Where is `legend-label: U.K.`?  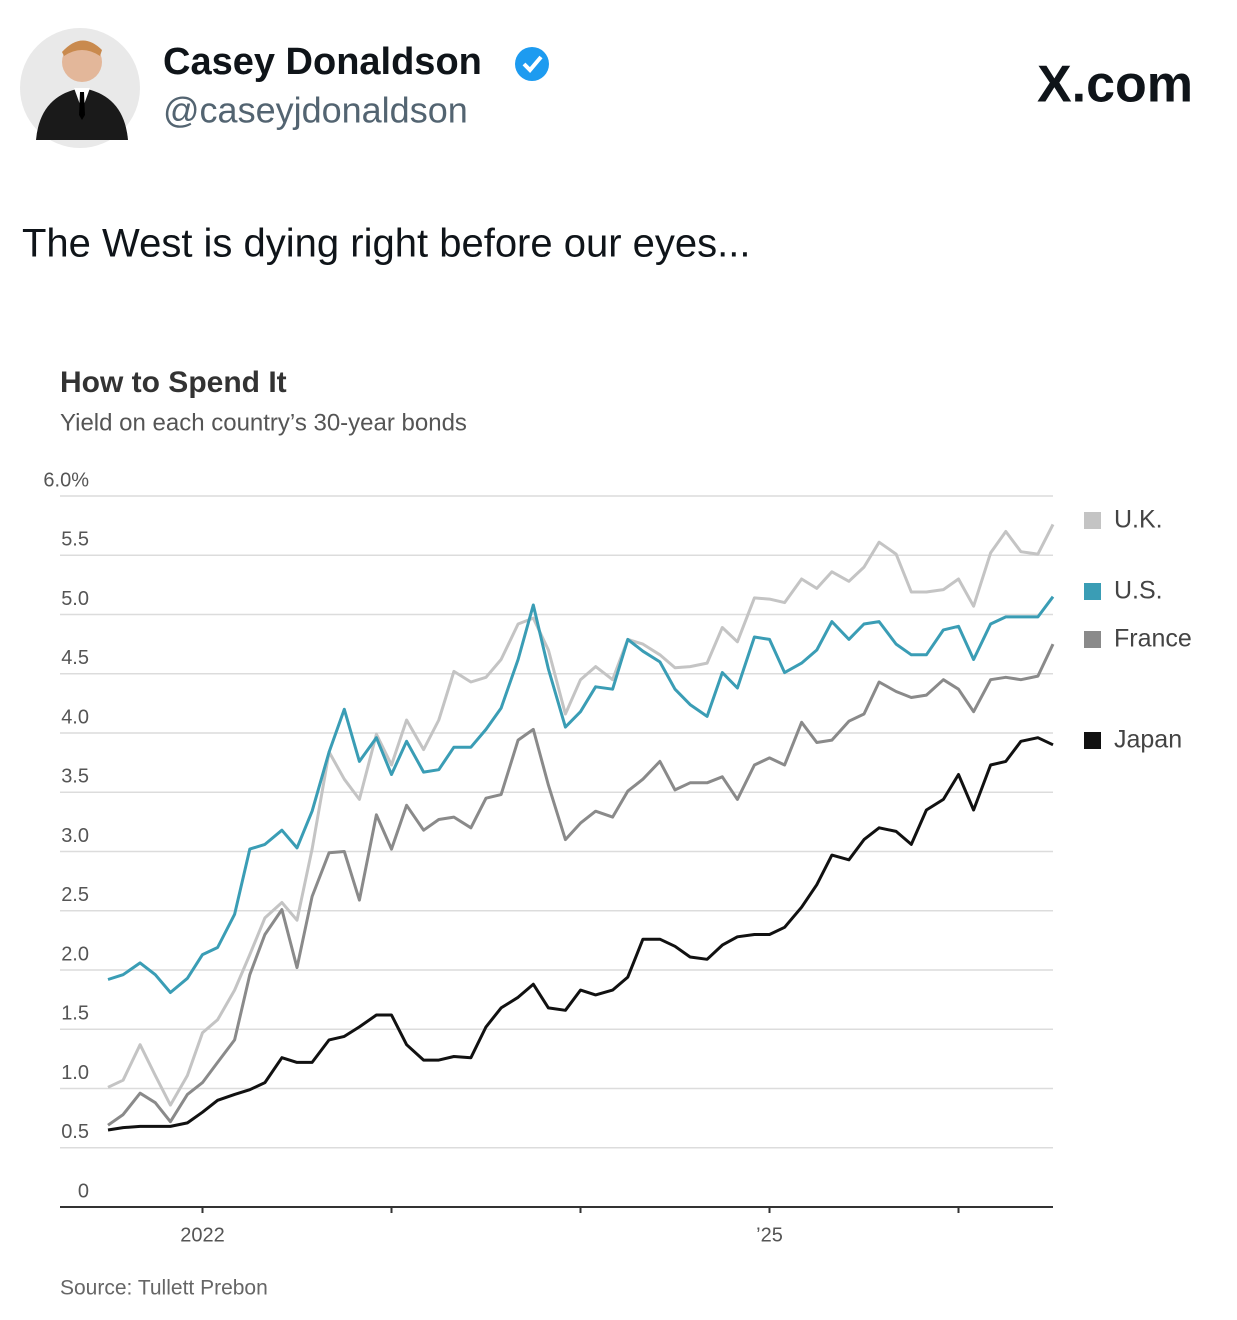 legend-label: U.K. is located at coordinates (1138, 520).